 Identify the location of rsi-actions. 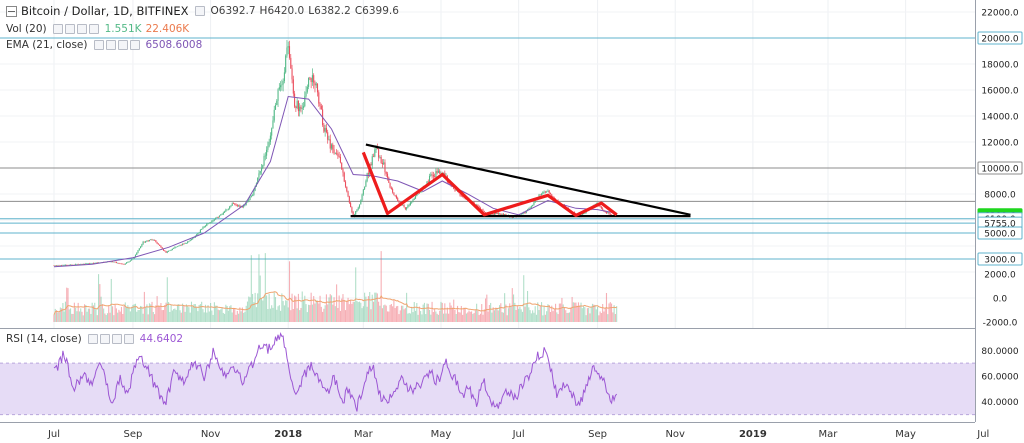
(110, 339).